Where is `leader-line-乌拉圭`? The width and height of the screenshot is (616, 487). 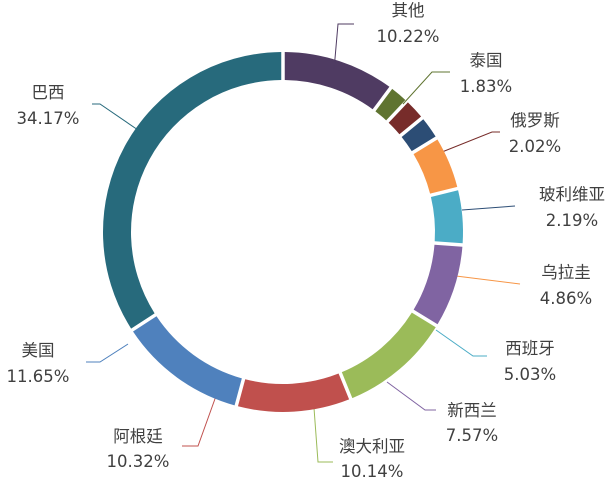
leader-line-乌拉圭 is located at coordinates (488, 280).